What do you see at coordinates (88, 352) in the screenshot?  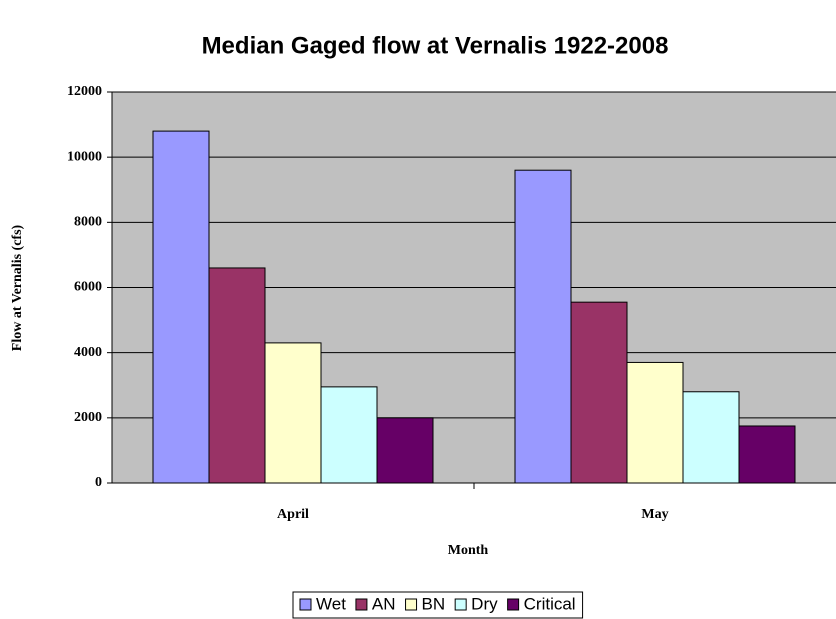 I see `y-tick-label: 4000` at bounding box center [88, 352].